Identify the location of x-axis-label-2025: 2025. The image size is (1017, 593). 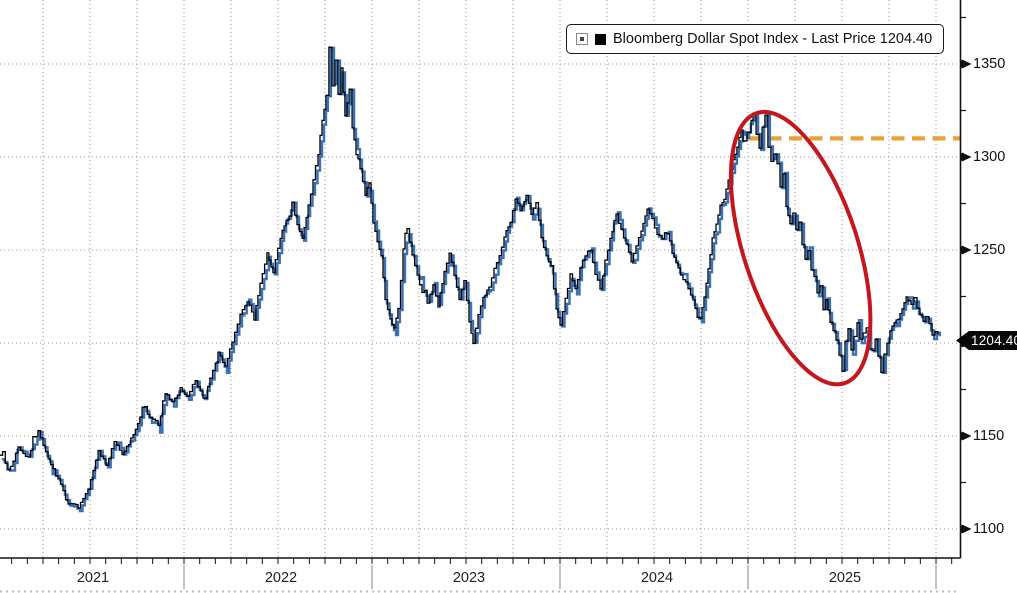
(845, 578).